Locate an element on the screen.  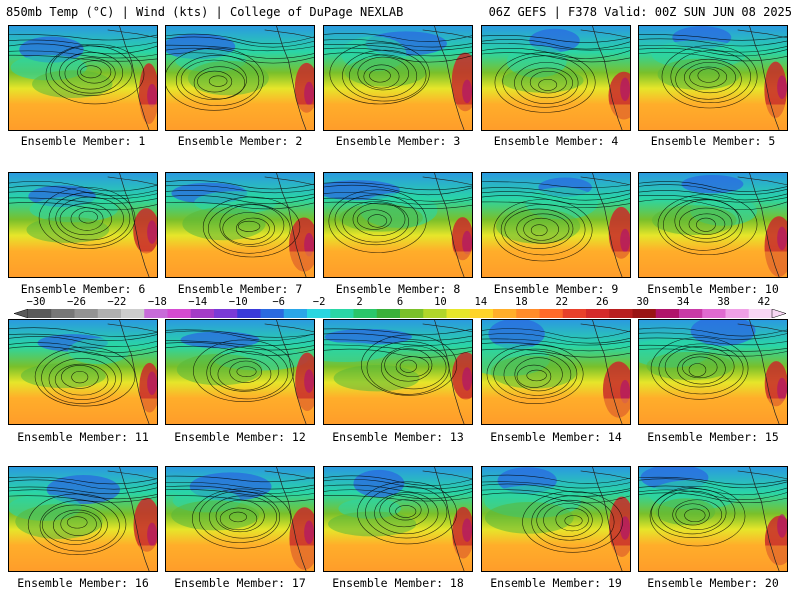
ensemble-member-label: Ensemble Member: 6 is located at coordinates (83, 289).